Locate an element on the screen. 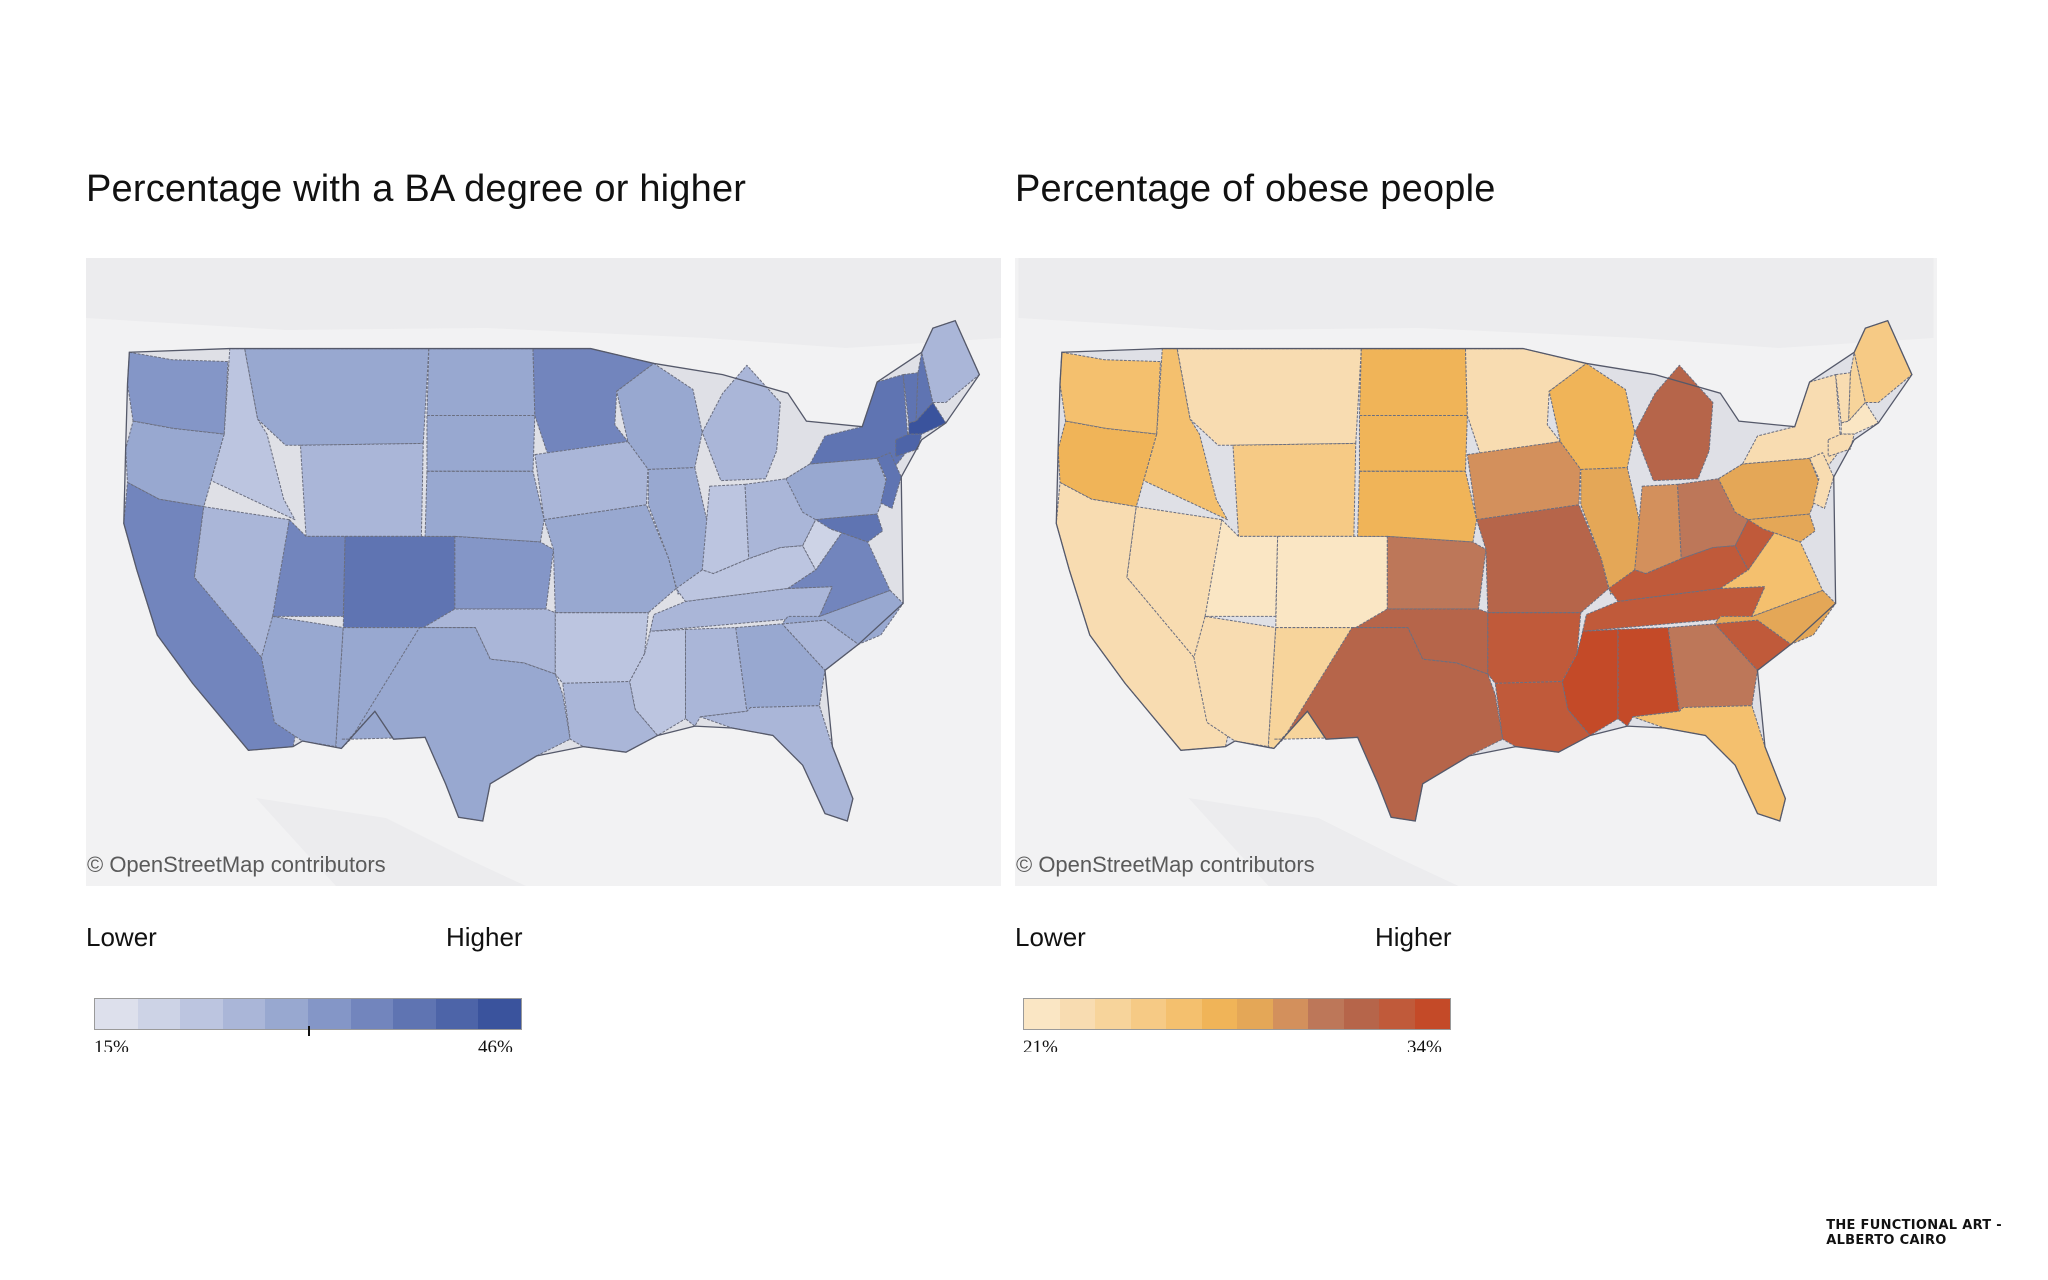 Image resolution: width=2048 pixels, height=1280 pixels. legend-min-value: 15% is located at coordinates (111, 1044).